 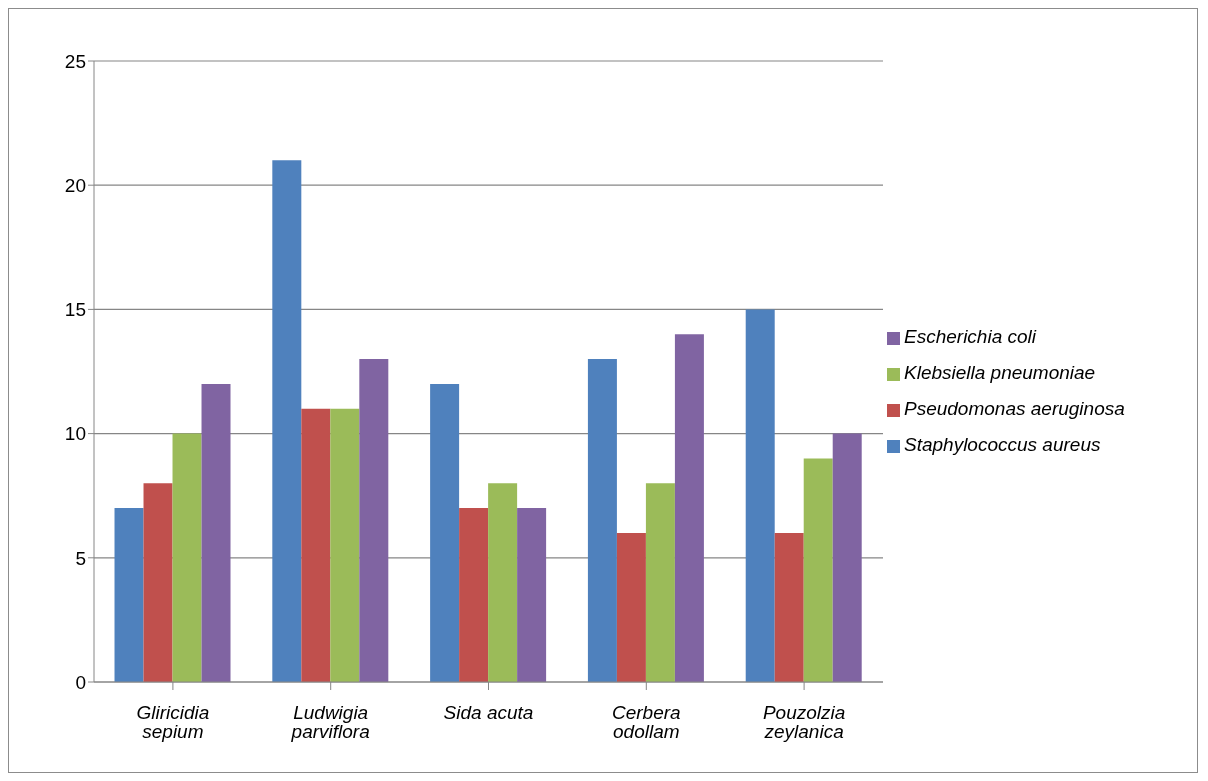 What do you see at coordinates (970, 336) in the screenshot?
I see `legend-label: Escherichia coli` at bounding box center [970, 336].